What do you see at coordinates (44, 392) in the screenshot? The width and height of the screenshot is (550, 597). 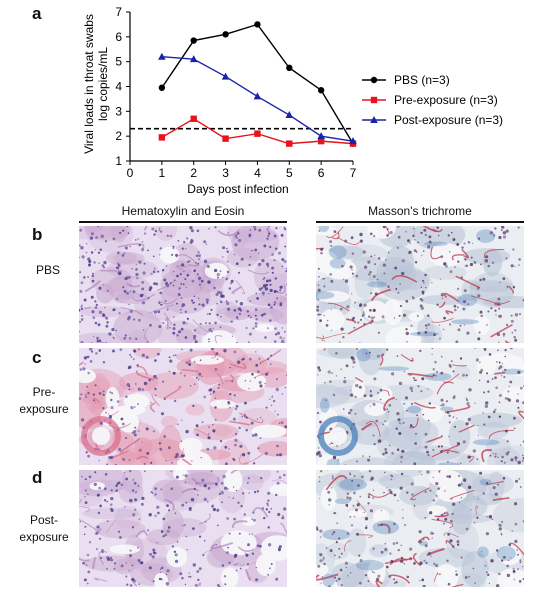 I see `row-label-pre-line1: Pre-` at bounding box center [44, 392].